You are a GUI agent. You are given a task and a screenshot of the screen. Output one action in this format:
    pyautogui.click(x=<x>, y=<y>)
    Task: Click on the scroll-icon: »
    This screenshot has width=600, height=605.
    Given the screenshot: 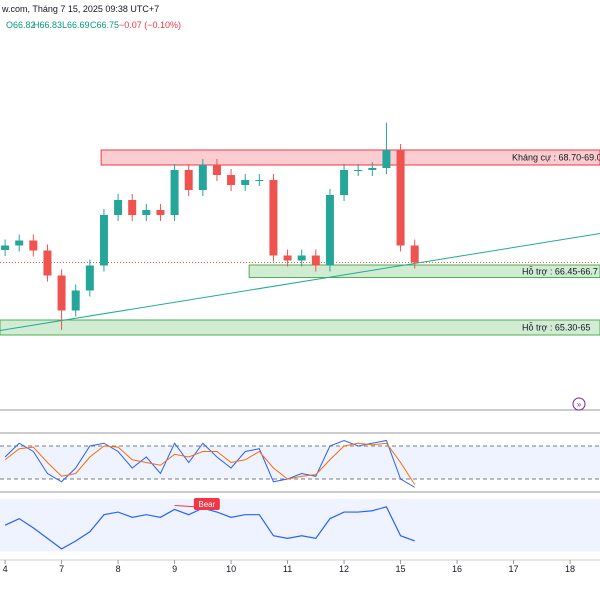 What is the action you would take?
    pyautogui.click(x=579, y=404)
    